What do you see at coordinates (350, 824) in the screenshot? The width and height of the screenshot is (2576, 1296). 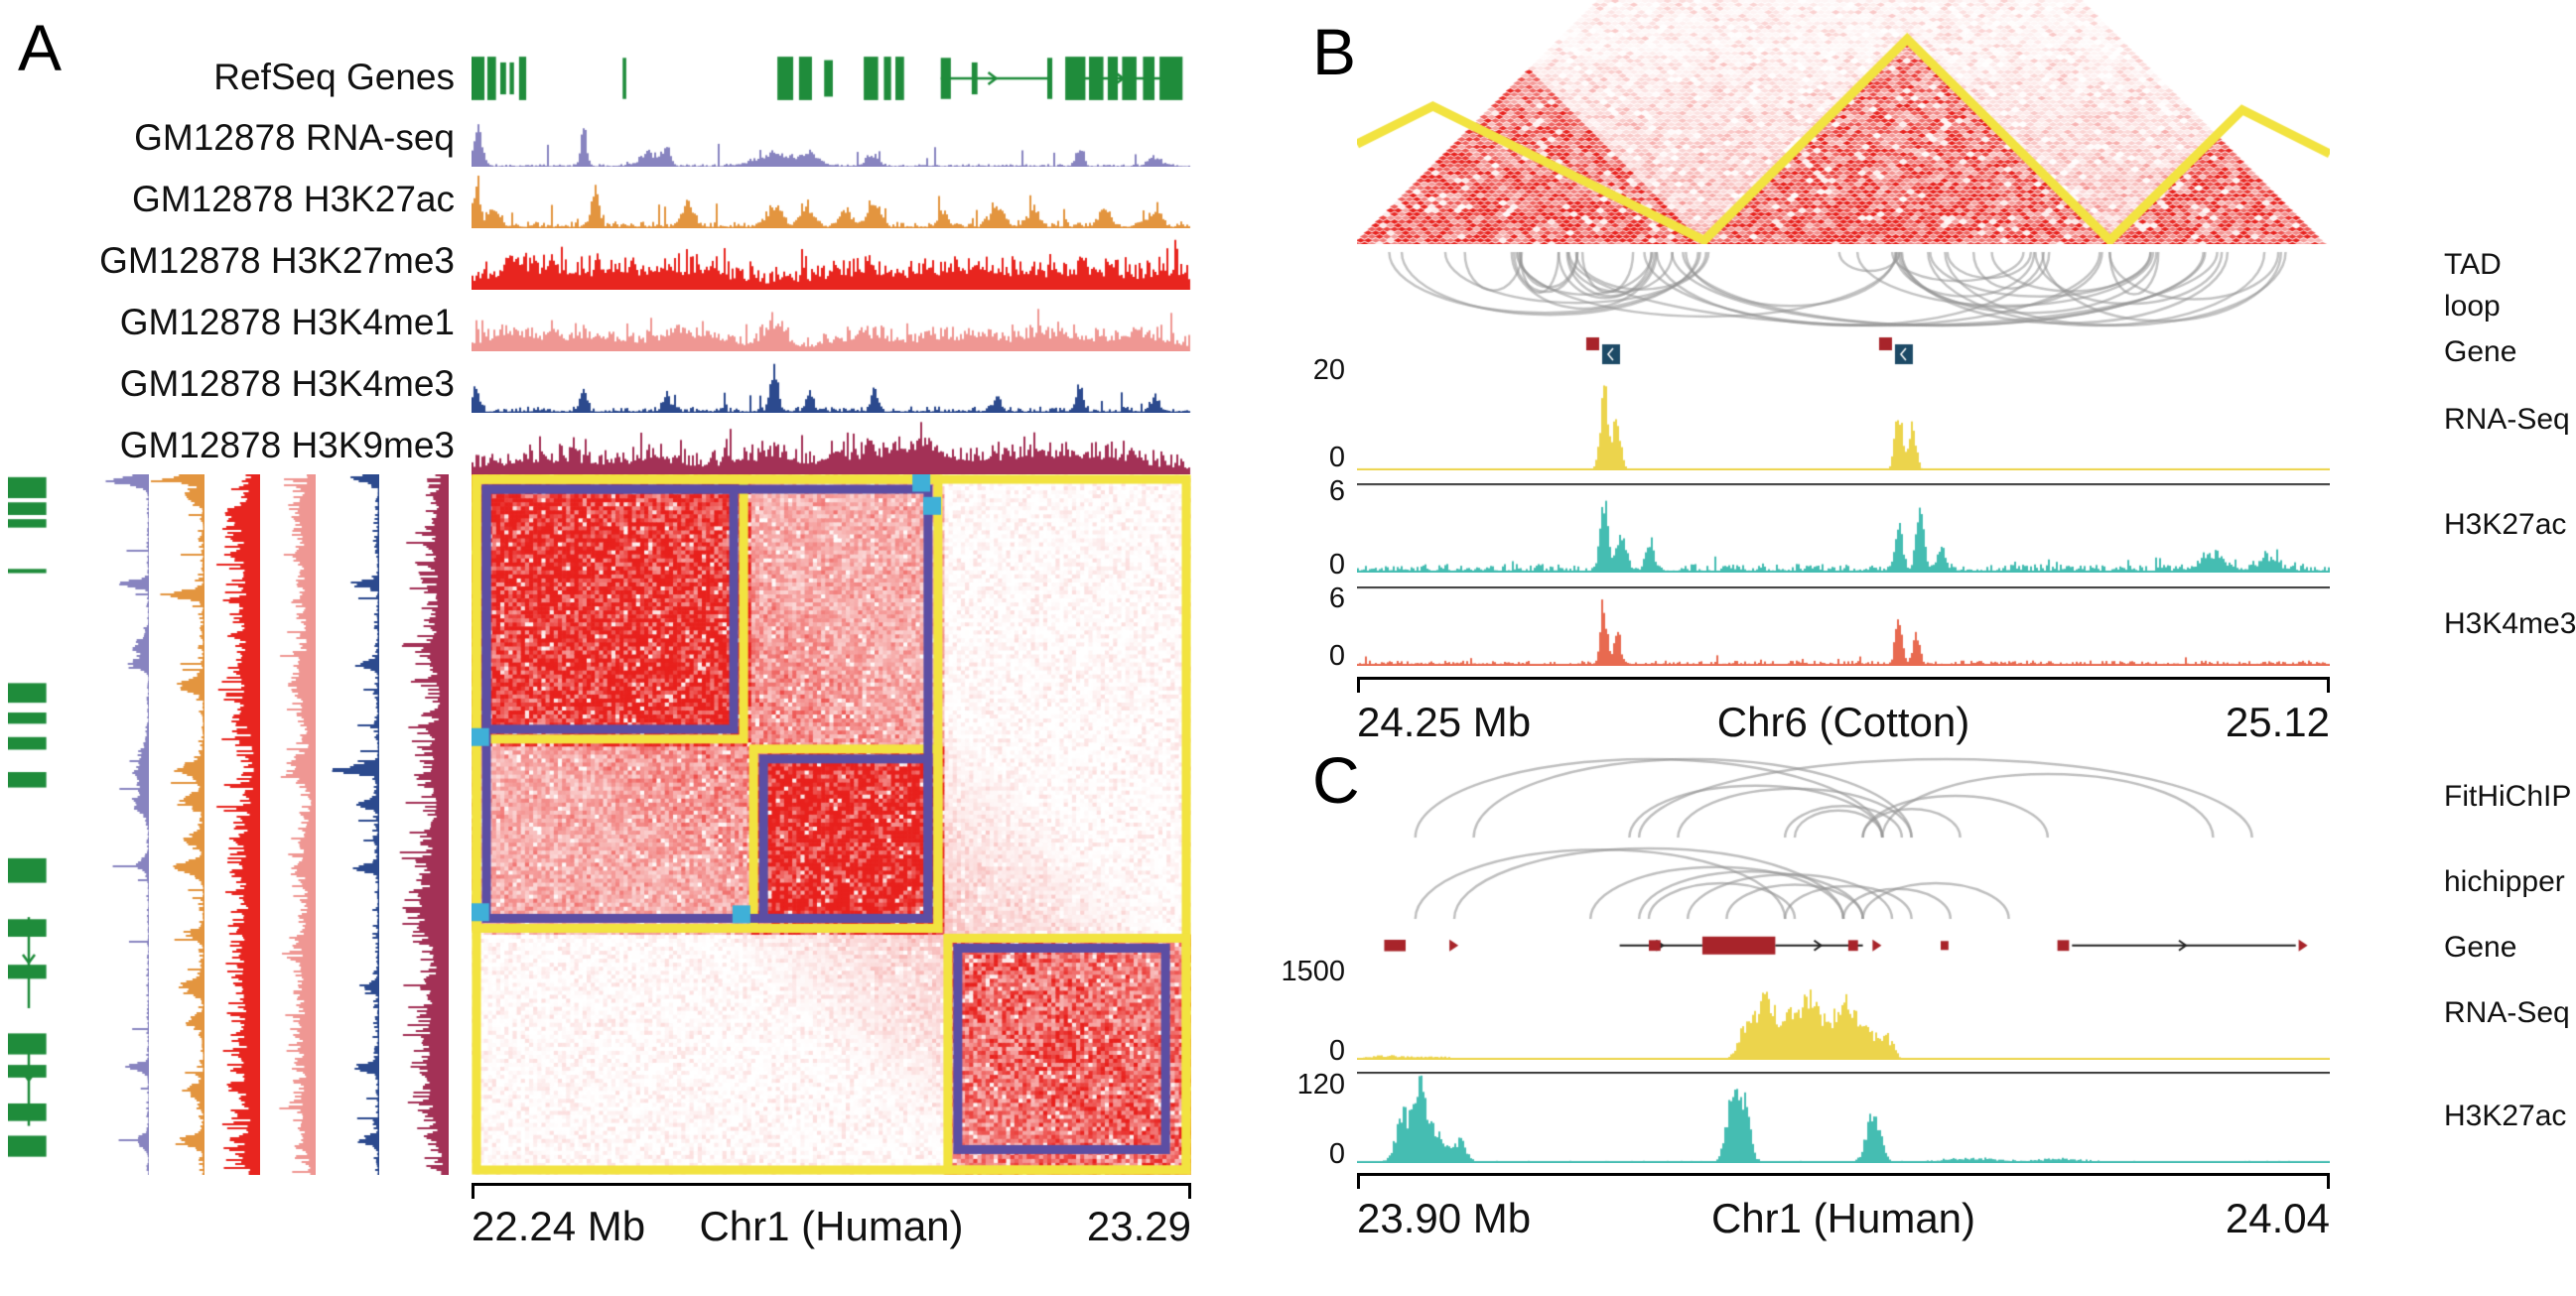 I see `h3k4me3-vertical-canvas` at bounding box center [350, 824].